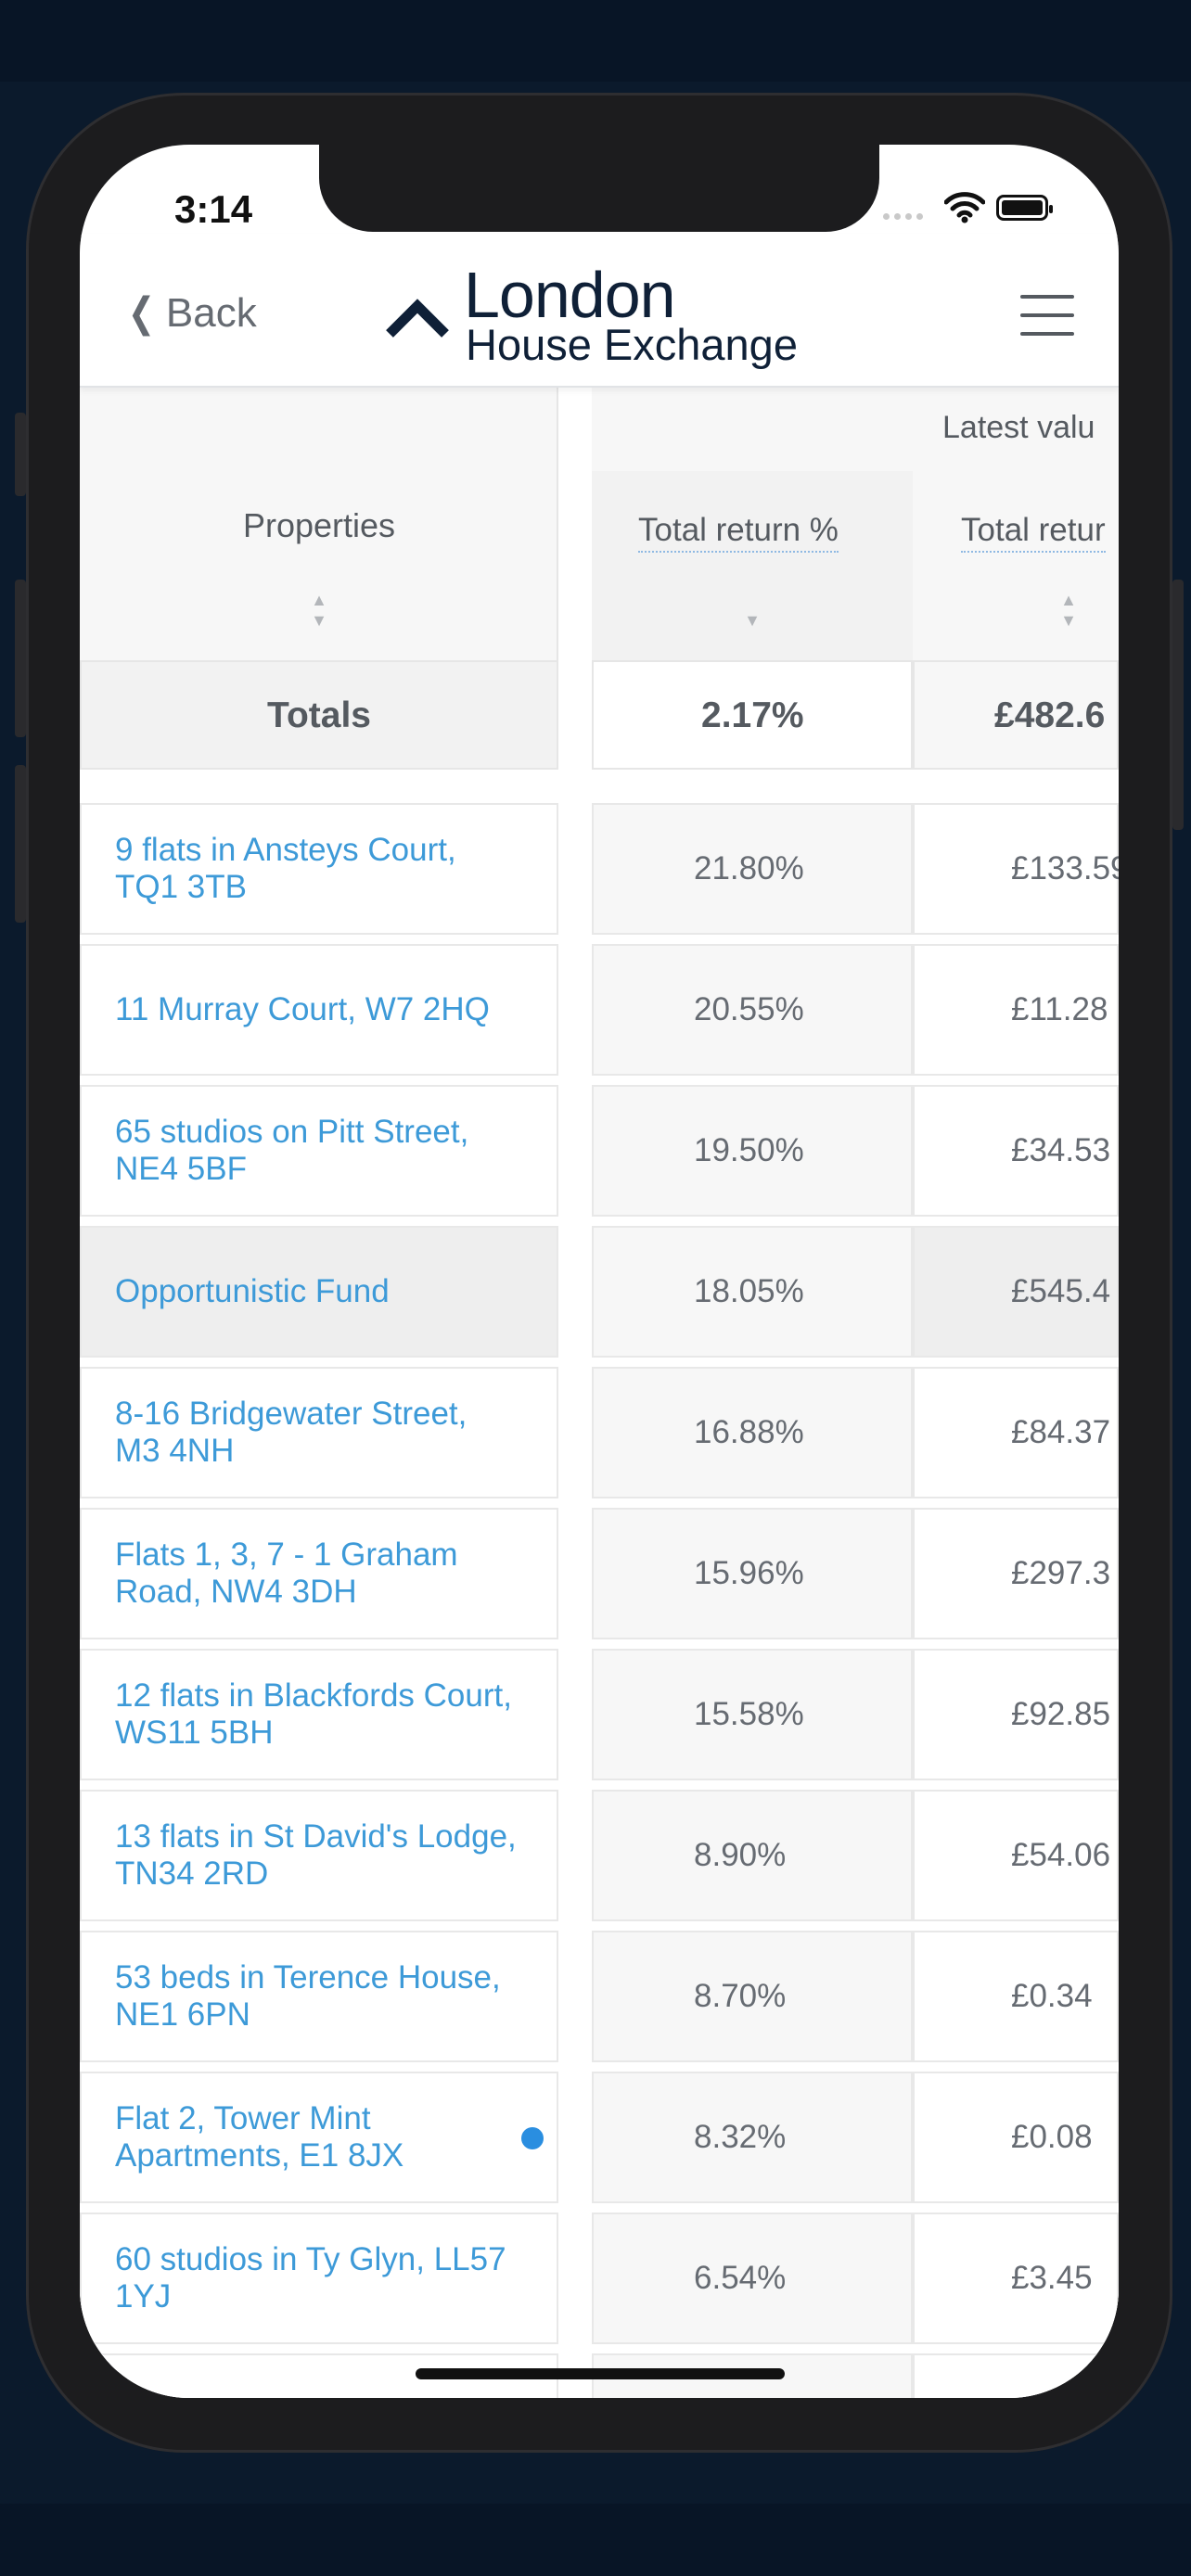  Describe the element at coordinates (285, 869) in the screenshot. I see `property-link: 9 flats in Ansteys Court, TQ1 3TB` at that location.